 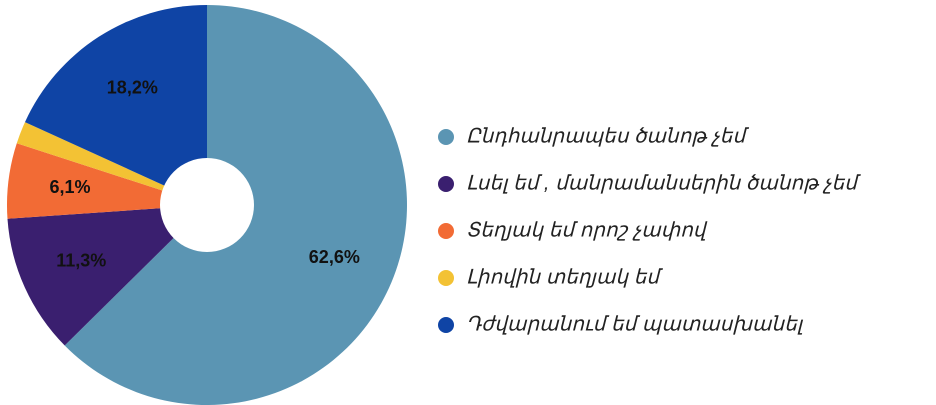 What do you see at coordinates (334, 257) in the screenshot?
I see `data-label: 62,6%` at bounding box center [334, 257].